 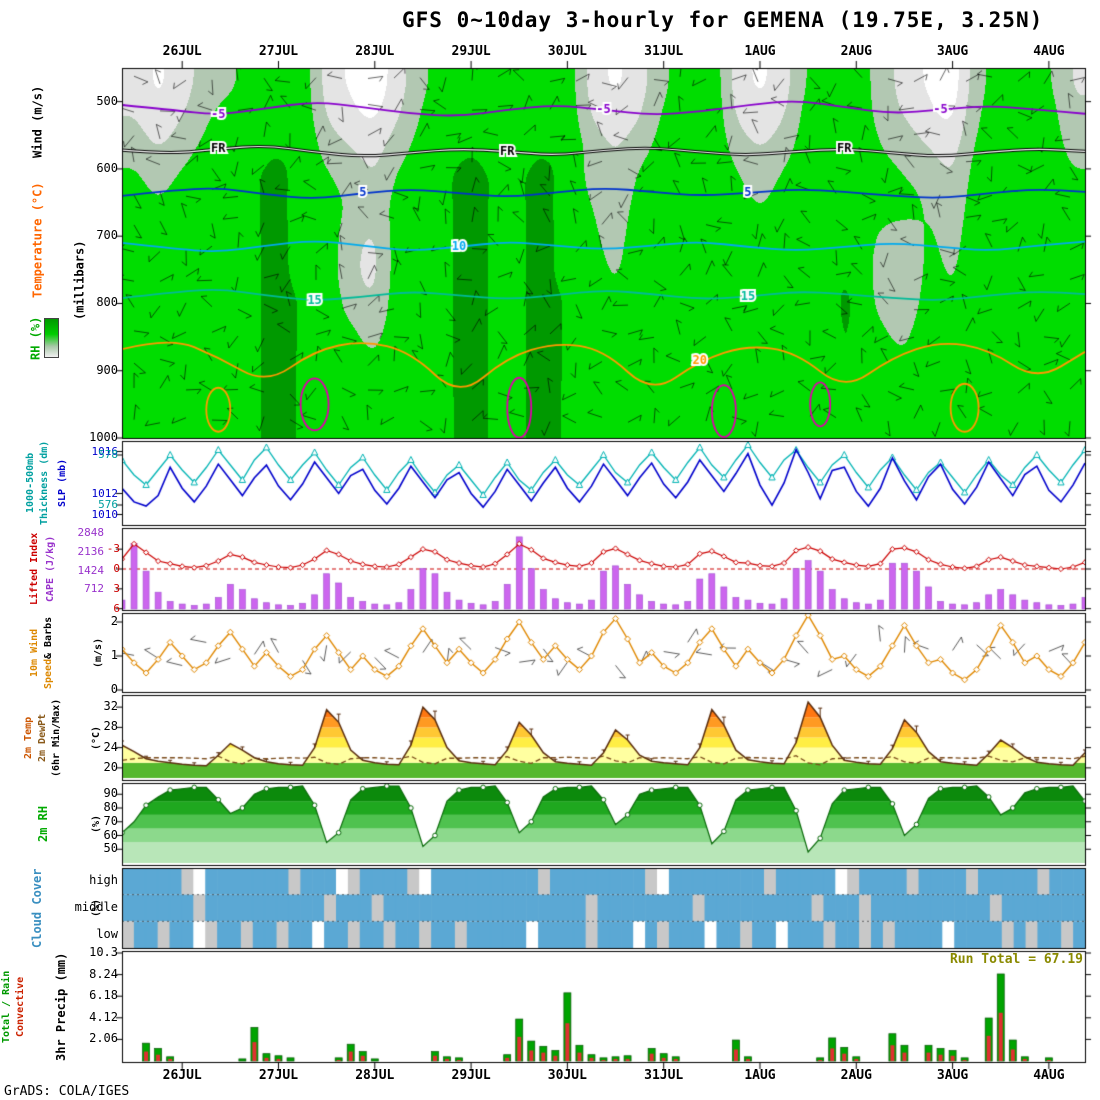 I want to click on ylabel-minmax-text: (6hr Min/Max), so click(x=56, y=737).